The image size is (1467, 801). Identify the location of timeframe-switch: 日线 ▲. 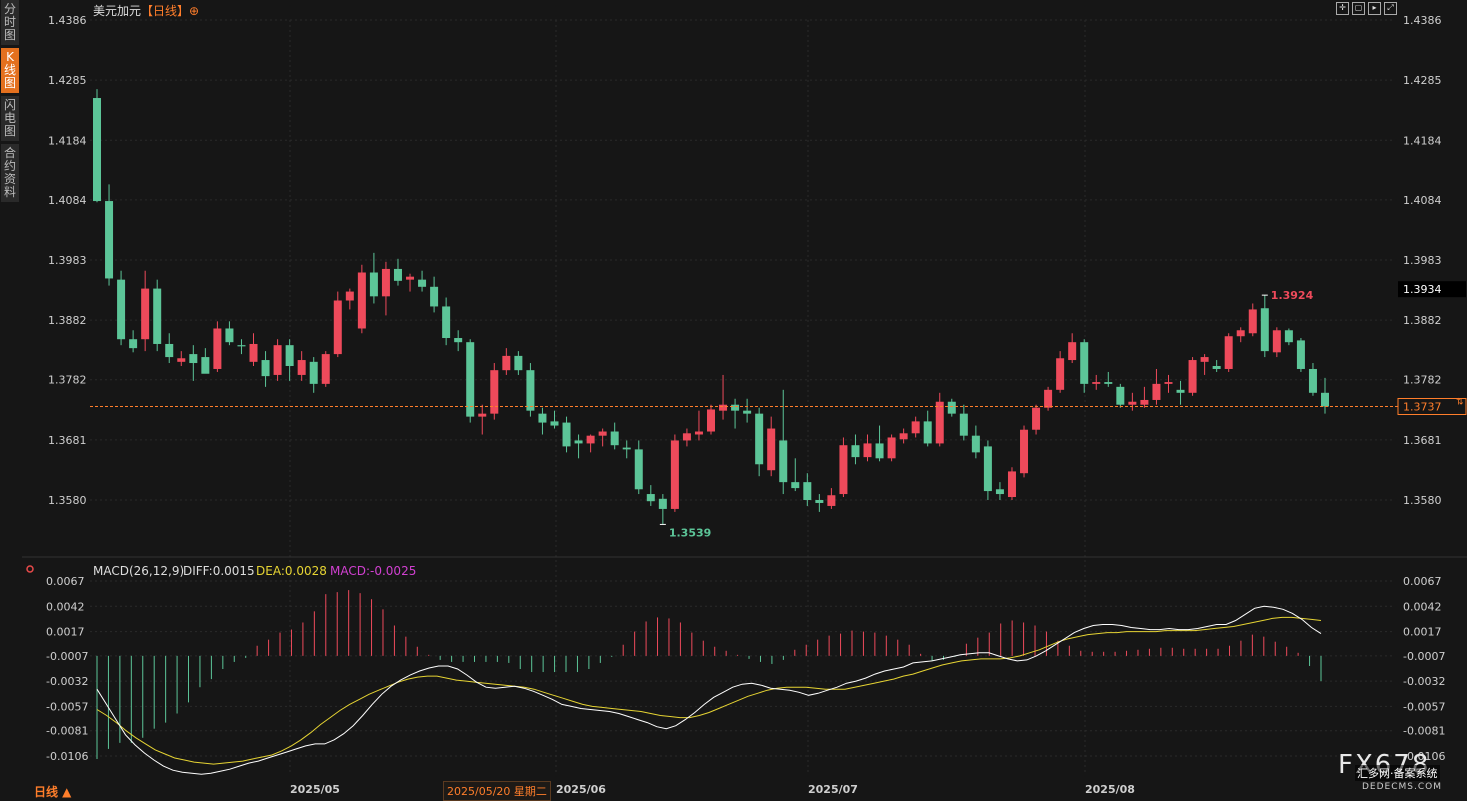
(53, 792).